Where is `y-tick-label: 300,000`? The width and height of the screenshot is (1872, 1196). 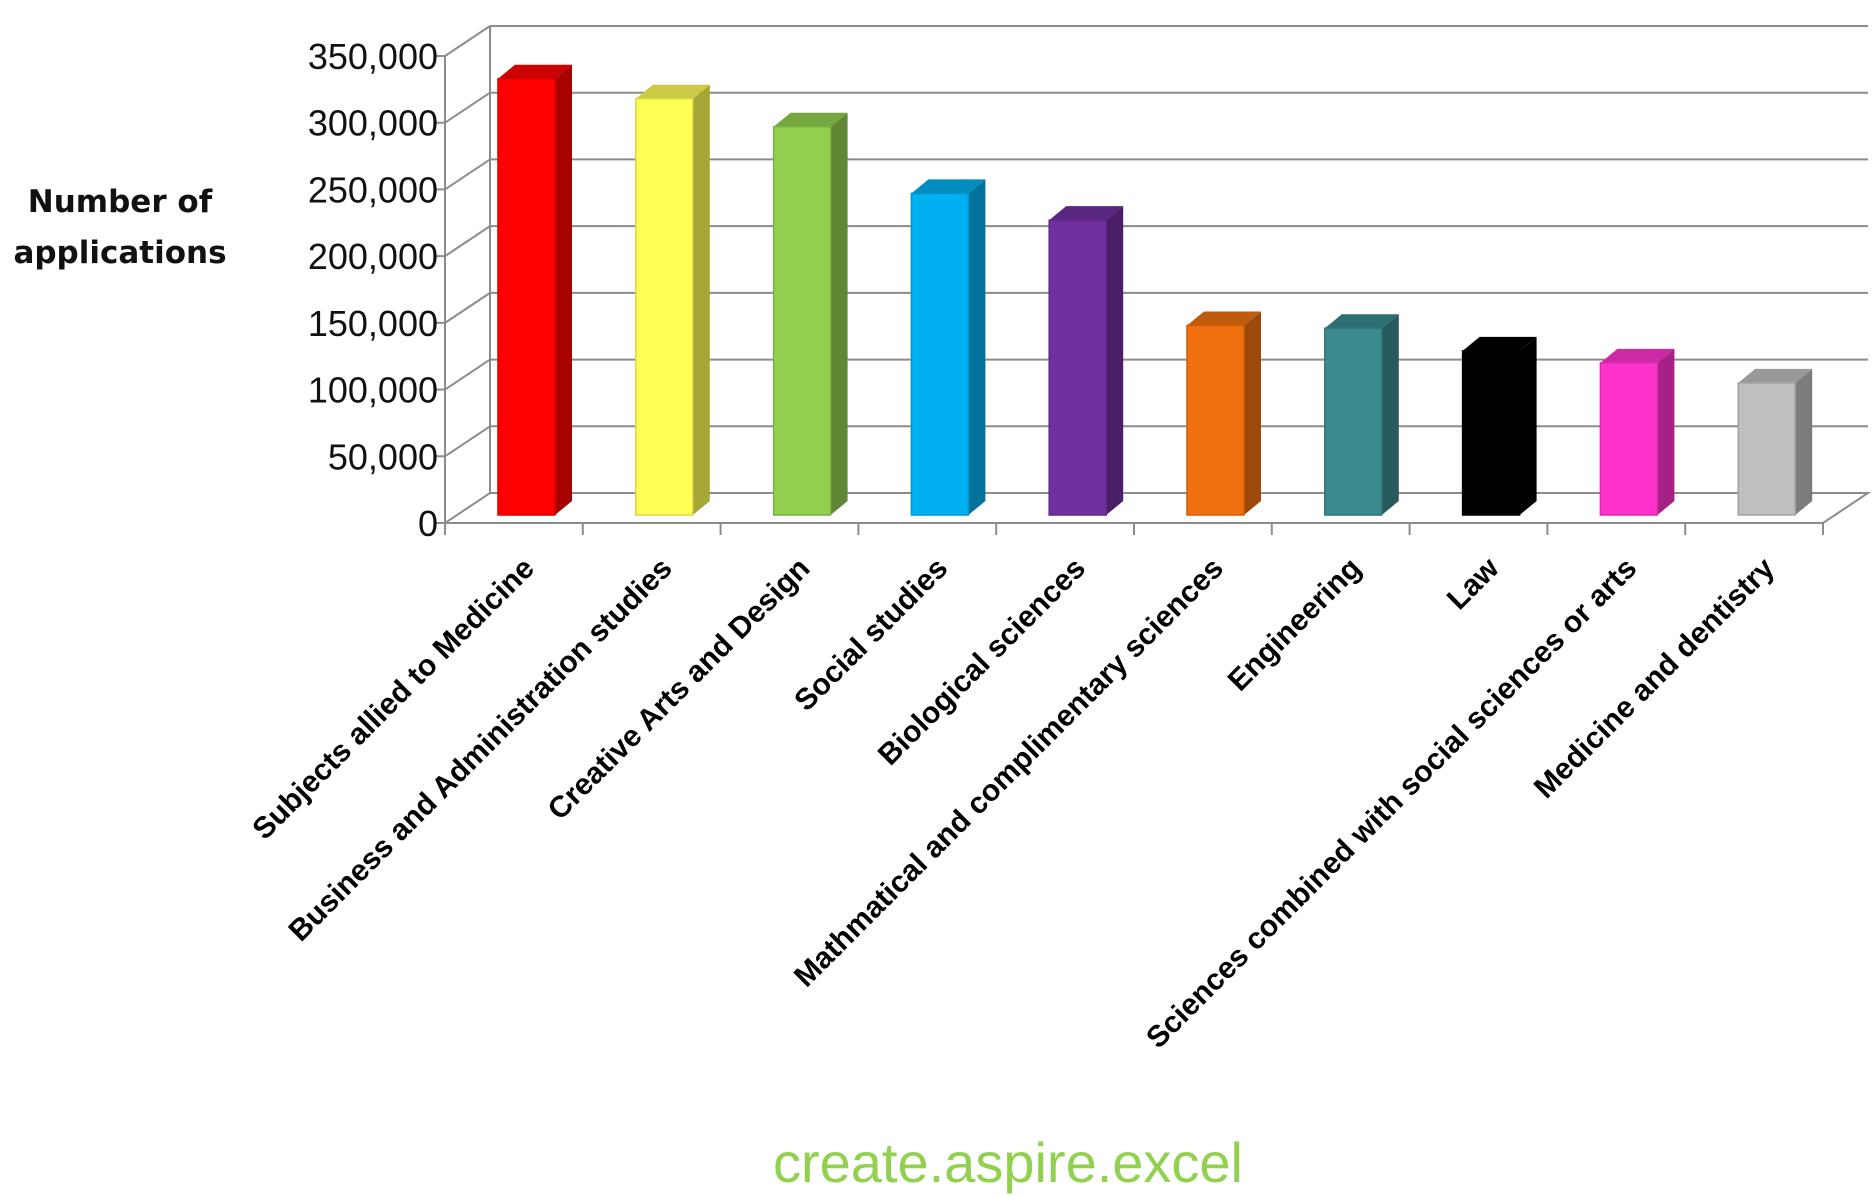
y-tick-label: 300,000 is located at coordinates (373, 123).